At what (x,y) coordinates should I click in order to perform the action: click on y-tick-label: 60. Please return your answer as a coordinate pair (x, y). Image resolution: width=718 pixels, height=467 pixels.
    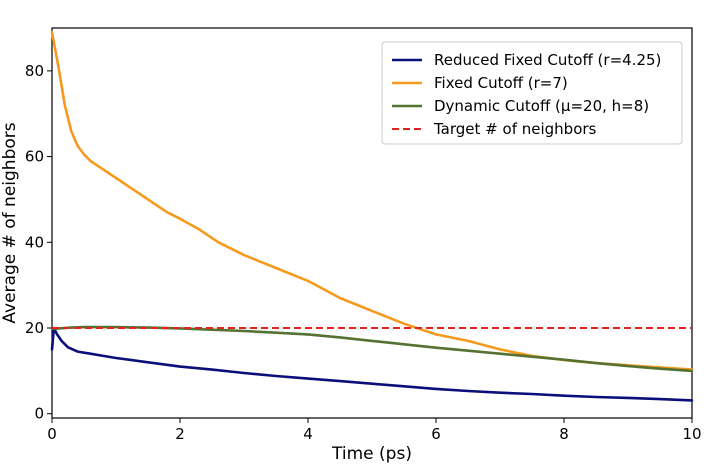
    Looking at the image, I should click on (34, 157).